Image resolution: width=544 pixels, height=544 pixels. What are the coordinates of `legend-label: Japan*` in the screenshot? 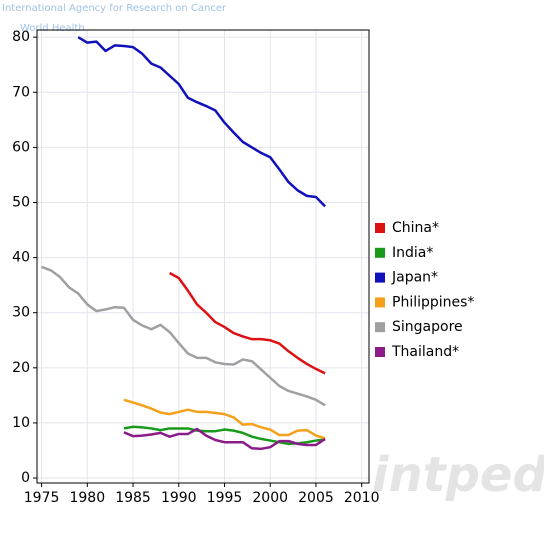 It's located at (414, 278).